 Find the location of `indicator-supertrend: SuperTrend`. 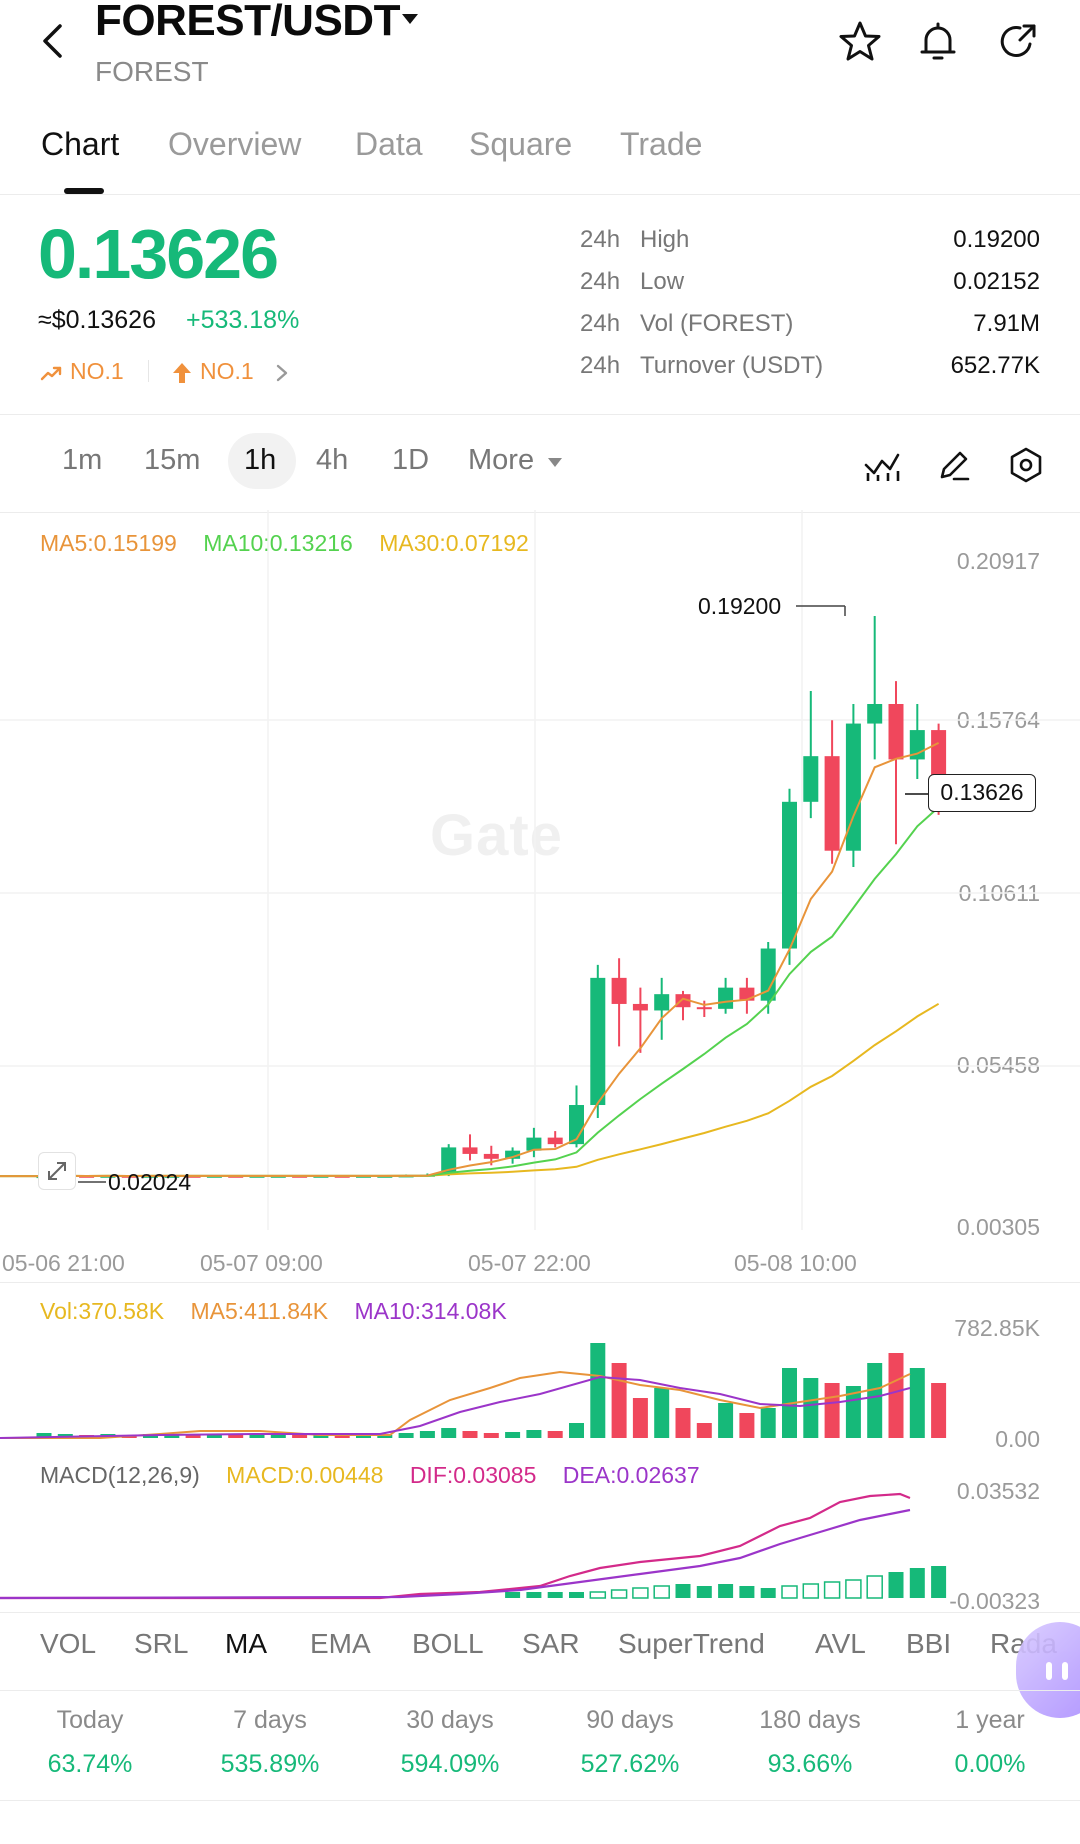

indicator-supertrend: SuperTrend is located at coordinates (691, 1643).